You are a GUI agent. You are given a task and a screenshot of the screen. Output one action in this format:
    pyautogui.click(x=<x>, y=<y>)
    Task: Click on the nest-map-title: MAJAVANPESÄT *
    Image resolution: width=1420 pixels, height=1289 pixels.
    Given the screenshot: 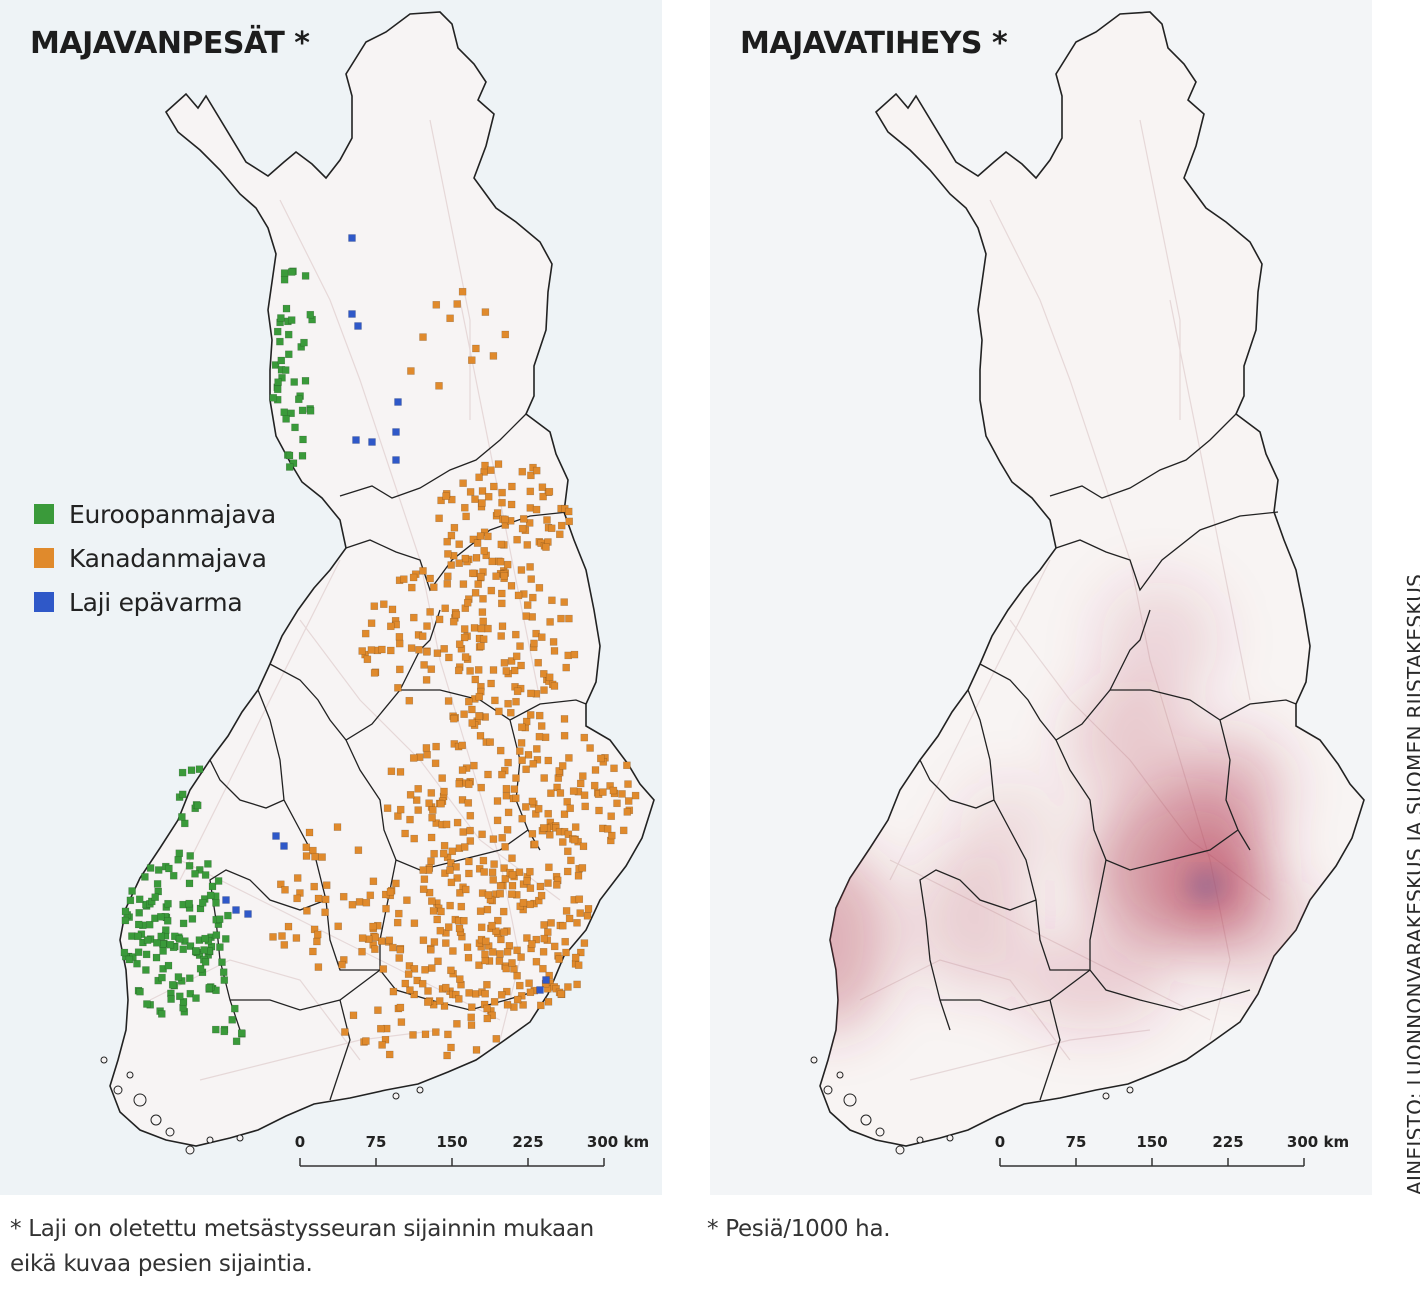 What is the action you would take?
    pyautogui.click(x=170, y=43)
    